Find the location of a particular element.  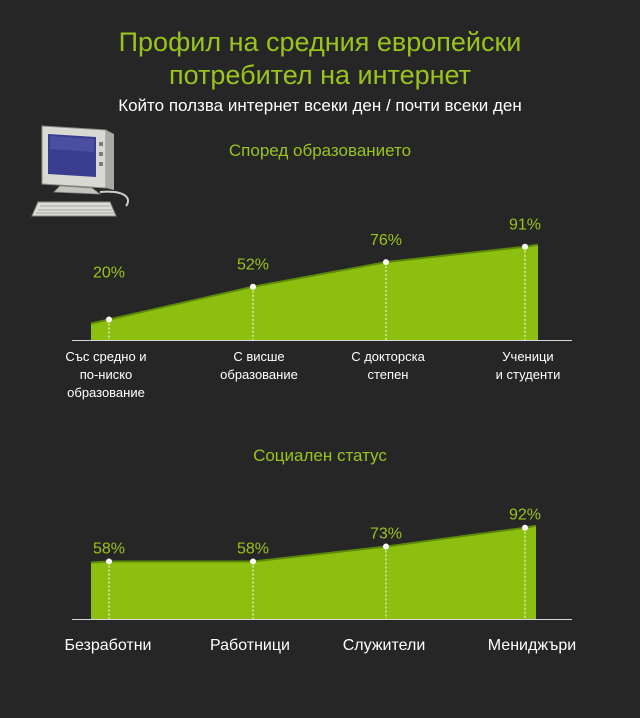

page-title-line-2: потребител на интернет is located at coordinates (320, 75).